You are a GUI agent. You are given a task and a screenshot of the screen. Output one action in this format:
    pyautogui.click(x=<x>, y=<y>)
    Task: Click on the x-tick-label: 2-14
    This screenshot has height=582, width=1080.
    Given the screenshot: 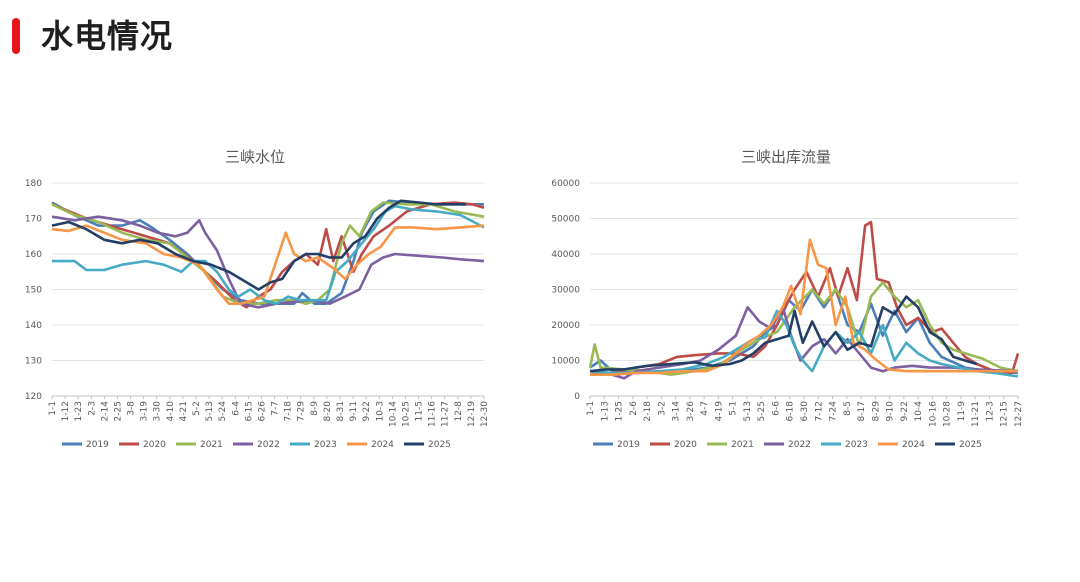 What is the action you would take?
    pyautogui.click(x=105, y=411)
    